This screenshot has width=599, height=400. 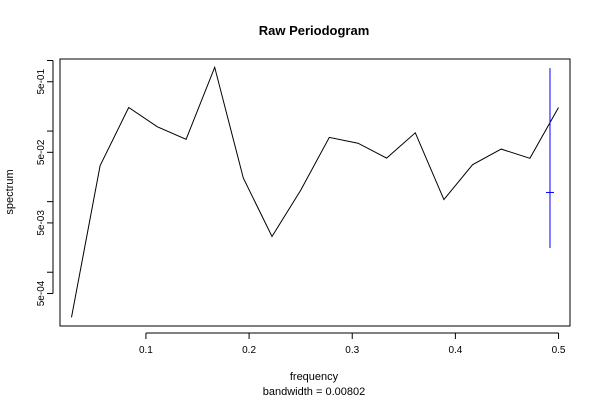 I want to click on y-axis-label: spectrum, so click(x=10, y=191).